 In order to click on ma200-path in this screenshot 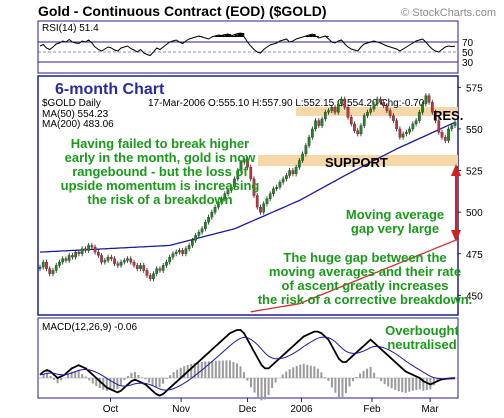, I will do `click(353, 276)`.